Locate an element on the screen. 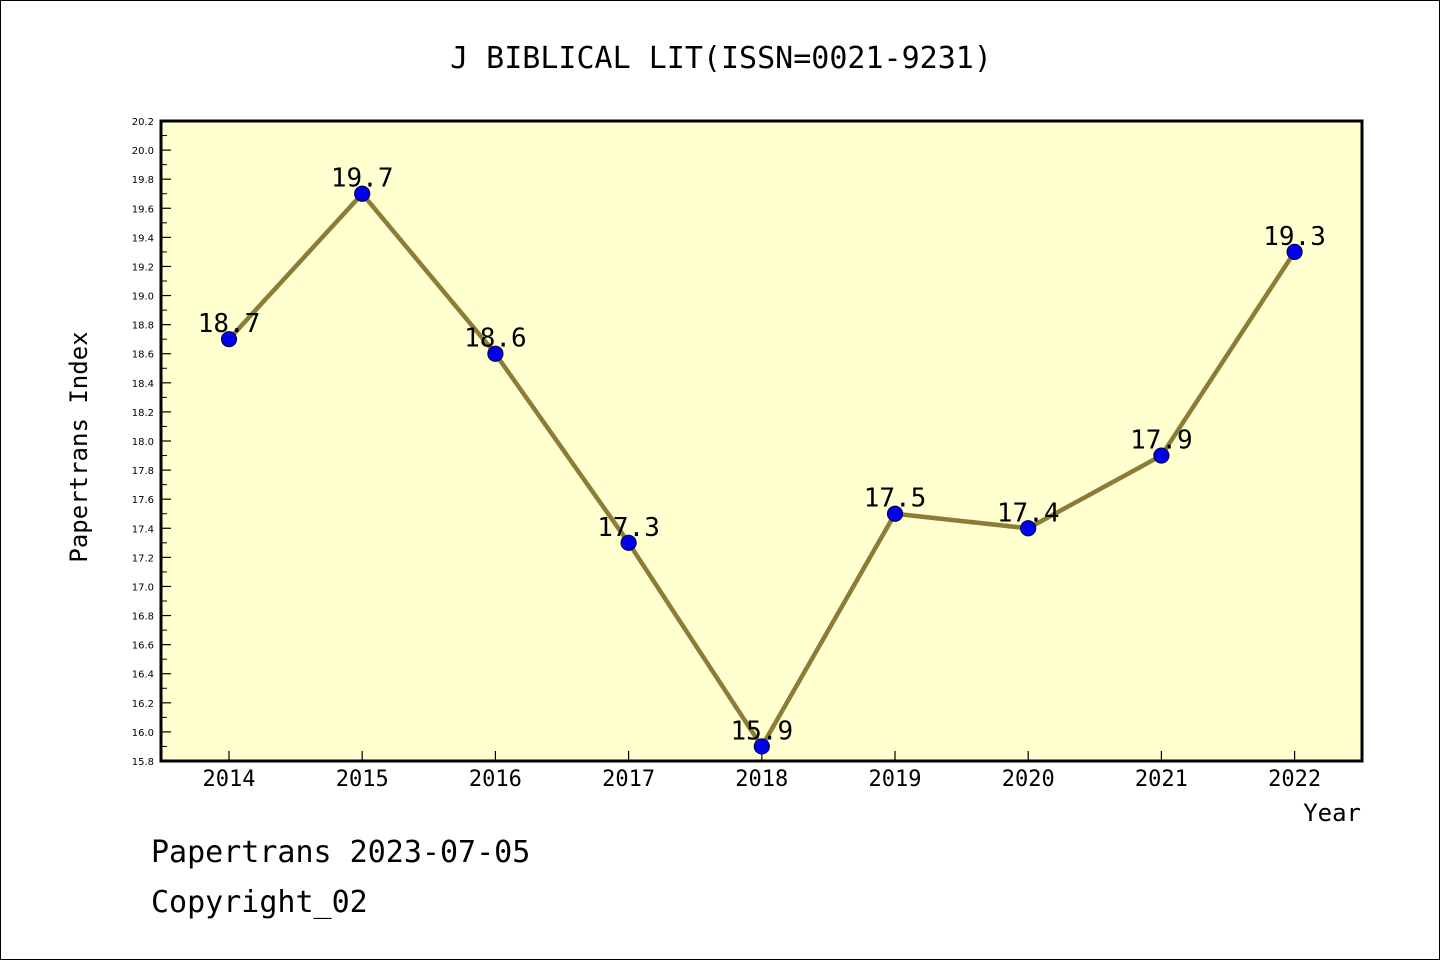 The height and width of the screenshot is (961, 1440). y-tick-label: 18.2 is located at coordinates (143, 413).